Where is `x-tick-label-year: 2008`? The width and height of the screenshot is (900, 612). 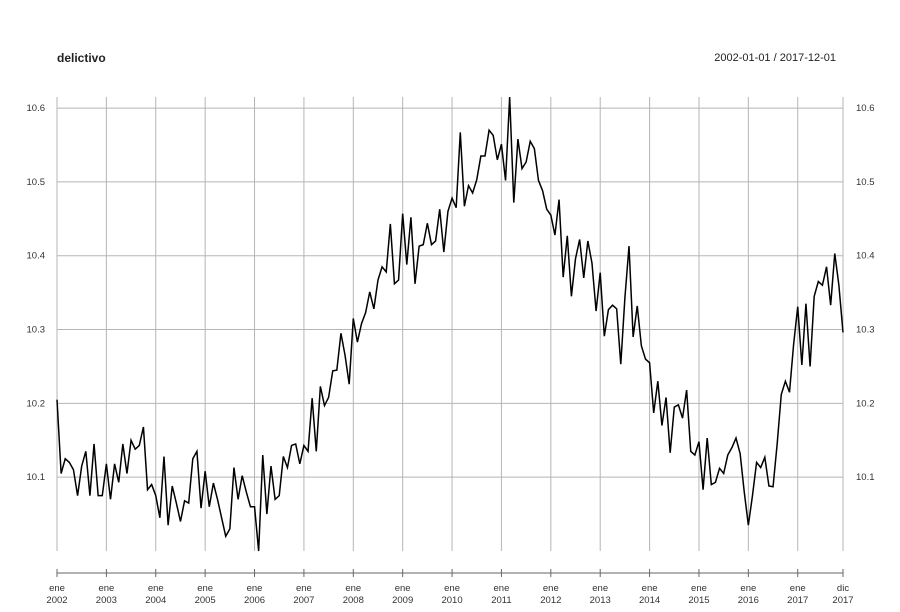 x-tick-label-year: 2008 is located at coordinates (353, 600).